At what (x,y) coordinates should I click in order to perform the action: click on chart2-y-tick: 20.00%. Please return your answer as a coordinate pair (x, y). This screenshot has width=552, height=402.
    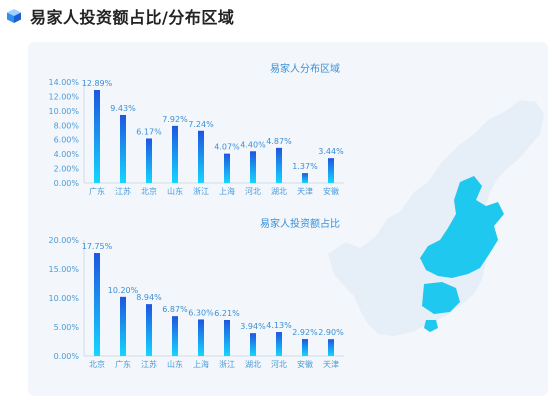
    Looking at the image, I should click on (63, 240).